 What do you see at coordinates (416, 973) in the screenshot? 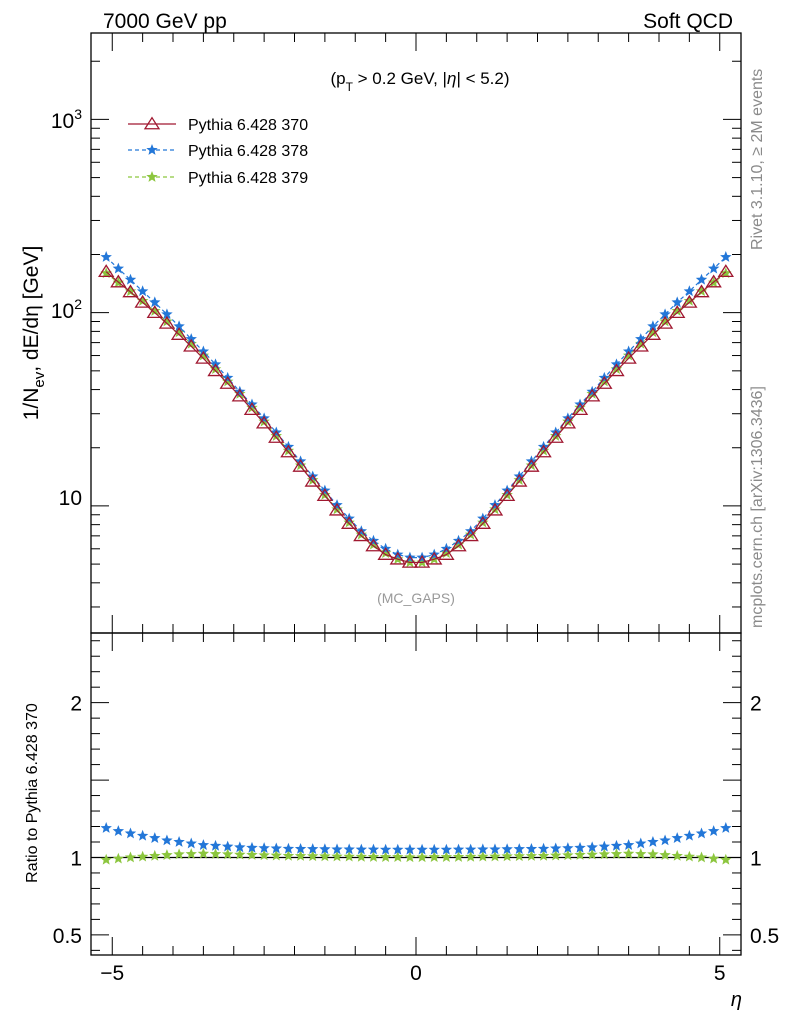
I see `x-tick-label: 0` at bounding box center [416, 973].